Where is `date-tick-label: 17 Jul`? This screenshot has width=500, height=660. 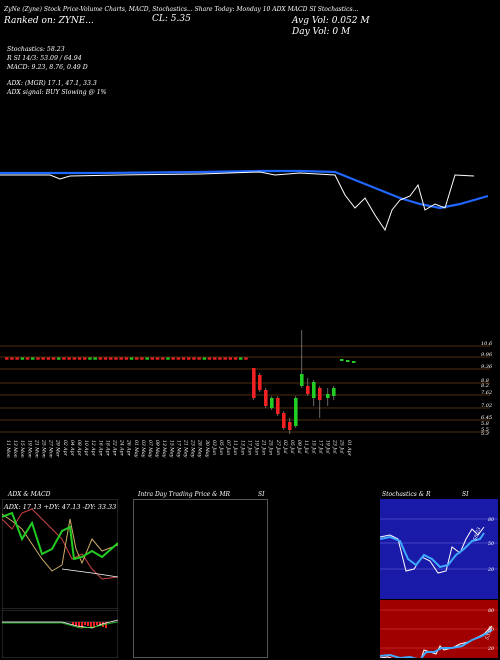
date-tick-label: 17 Jul is located at coordinates (320, 447).